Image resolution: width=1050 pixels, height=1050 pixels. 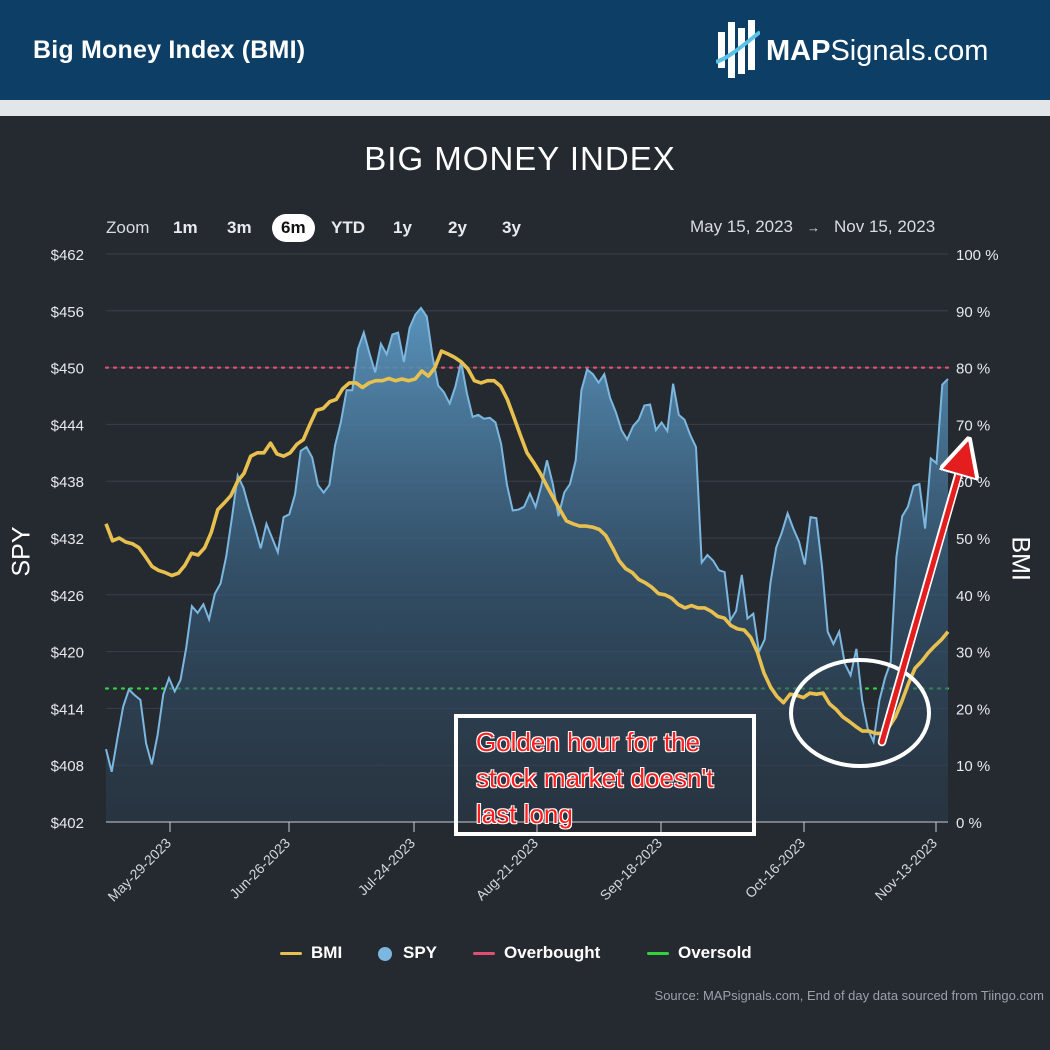 What do you see at coordinates (511, 227) in the screenshot?
I see `zoom-3y-button: 3y` at bounding box center [511, 227].